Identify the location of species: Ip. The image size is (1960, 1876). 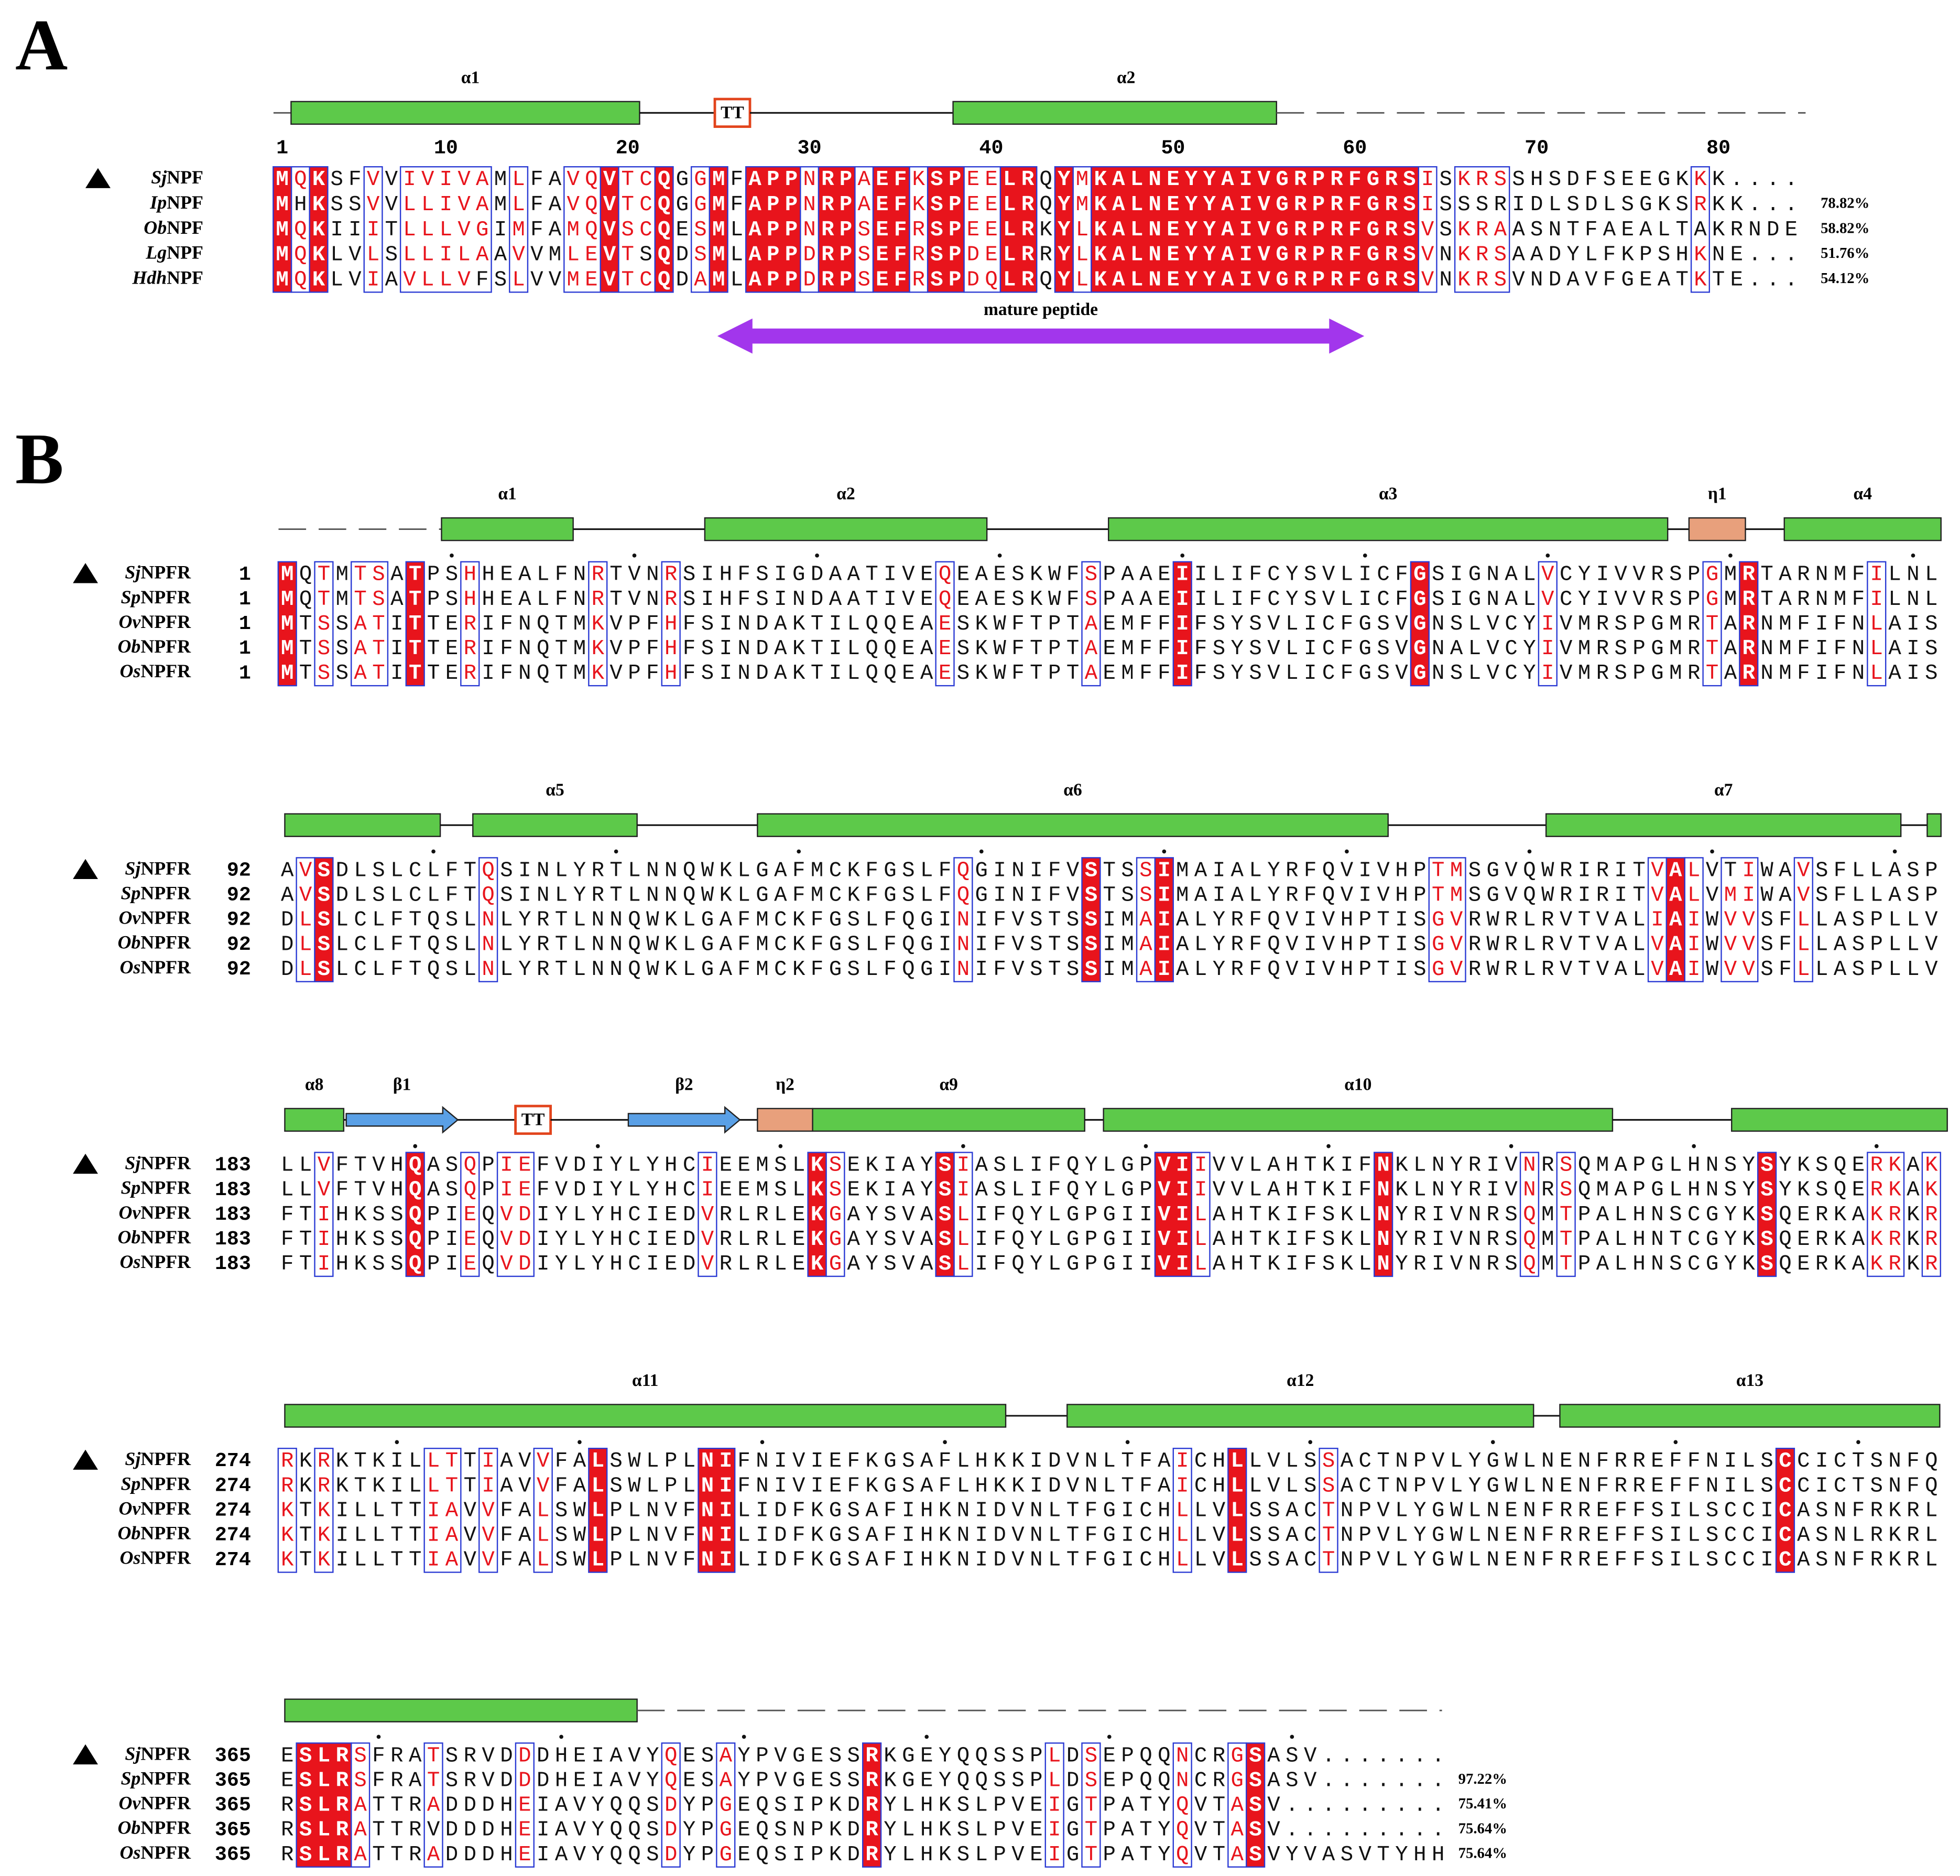
(158, 202).